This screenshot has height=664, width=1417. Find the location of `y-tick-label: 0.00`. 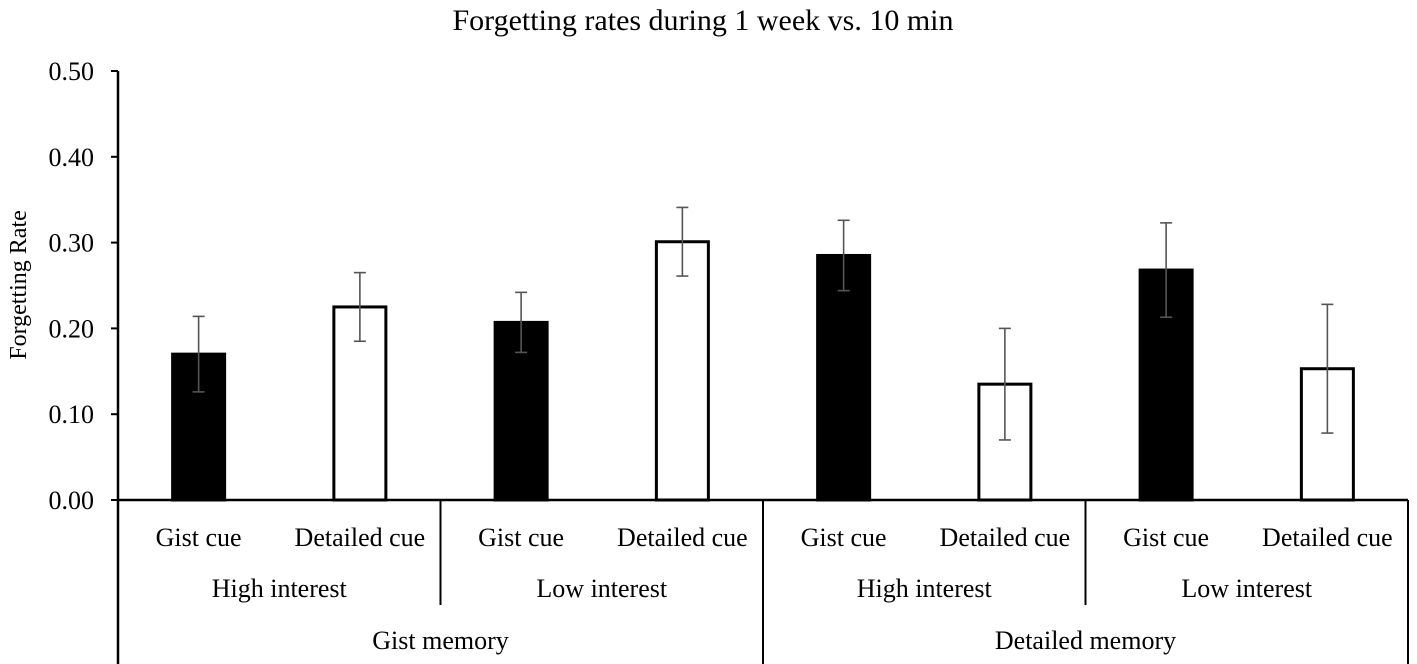

y-tick-label: 0.00 is located at coordinates (72, 500).